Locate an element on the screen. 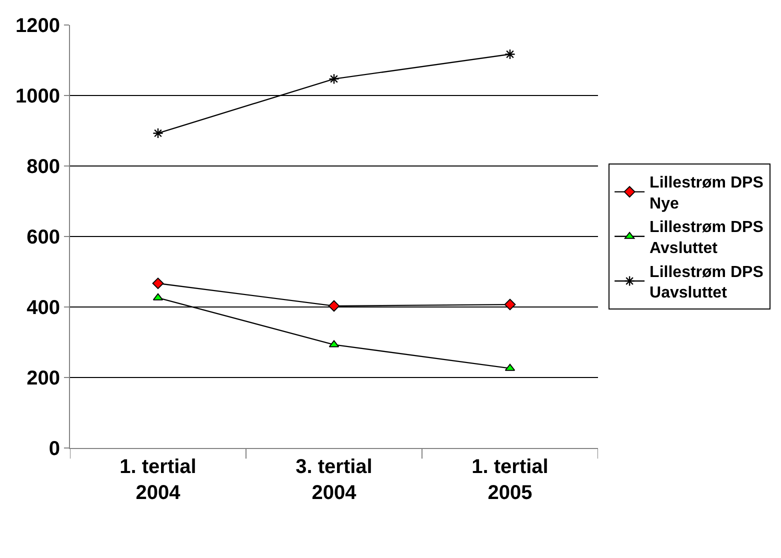  x-tick-label: 1. tertial 2004 is located at coordinates (158, 480).